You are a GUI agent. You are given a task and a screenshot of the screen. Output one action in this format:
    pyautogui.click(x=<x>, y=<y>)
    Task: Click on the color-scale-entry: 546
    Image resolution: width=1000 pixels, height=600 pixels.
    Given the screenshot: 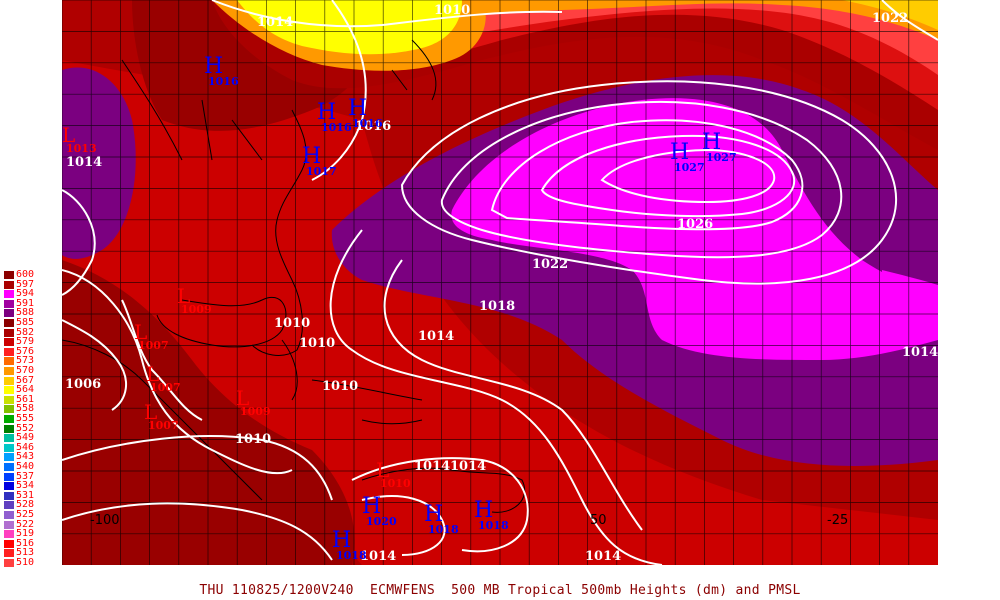 What is the action you would take?
    pyautogui.click(x=25, y=447)
    